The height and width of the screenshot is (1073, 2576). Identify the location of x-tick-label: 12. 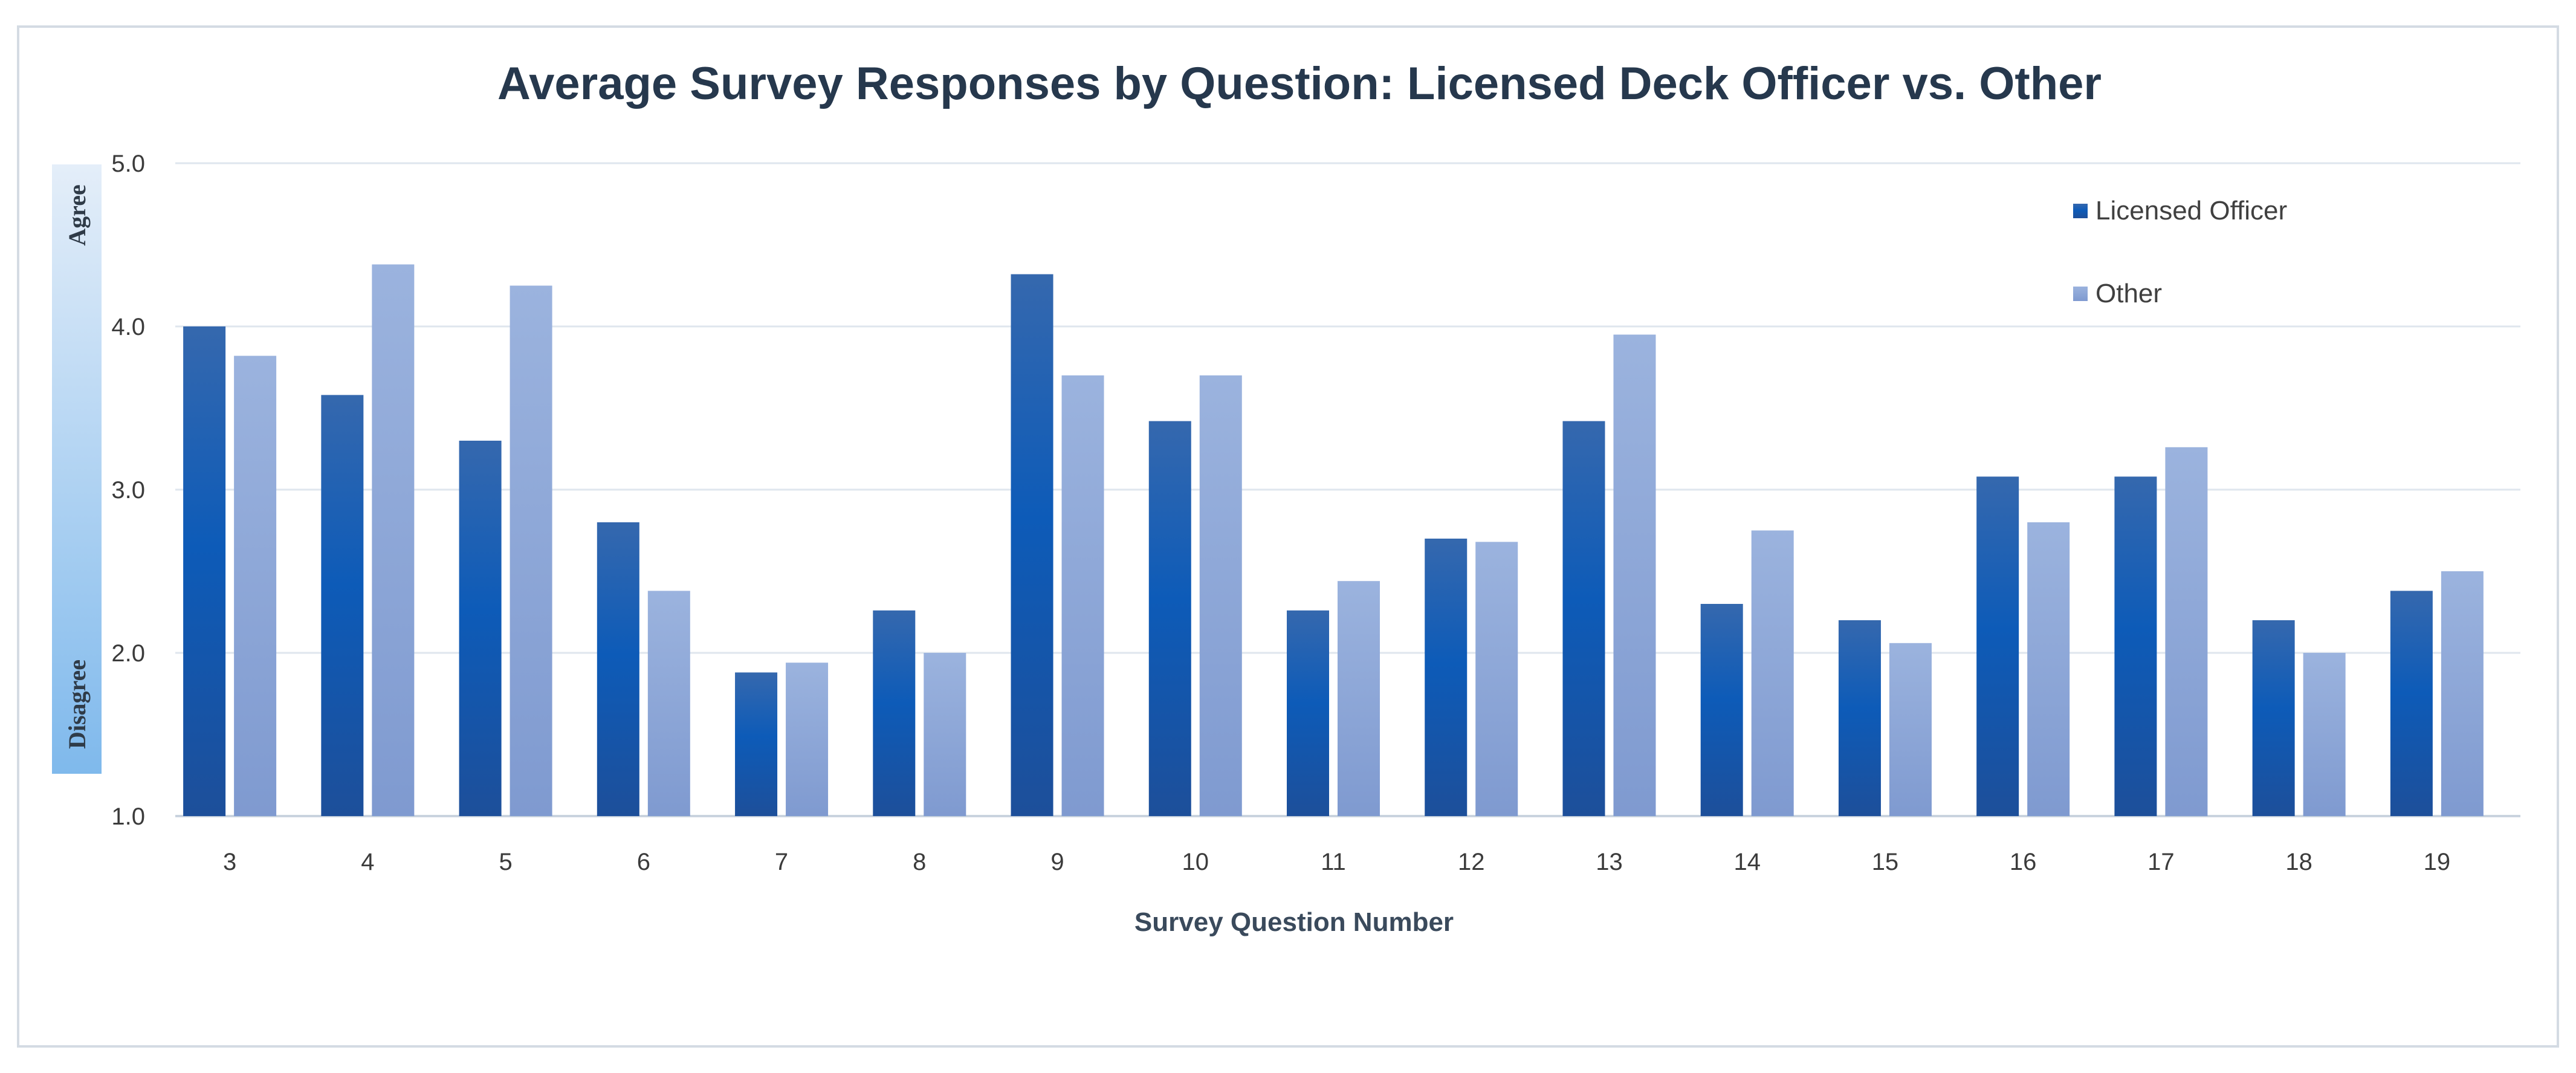
(1471, 862).